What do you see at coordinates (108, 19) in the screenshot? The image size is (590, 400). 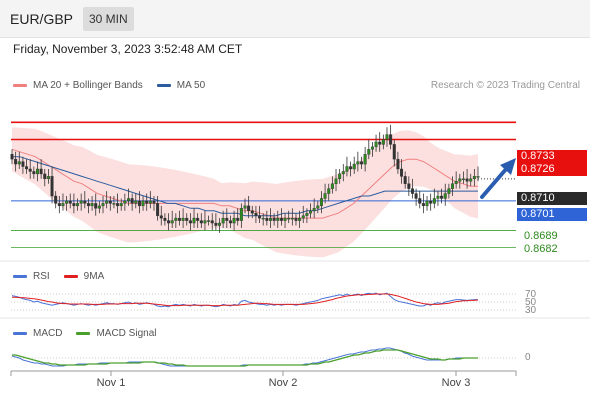 I see `timeframe-selector: 30 MIN` at bounding box center [108, 19].